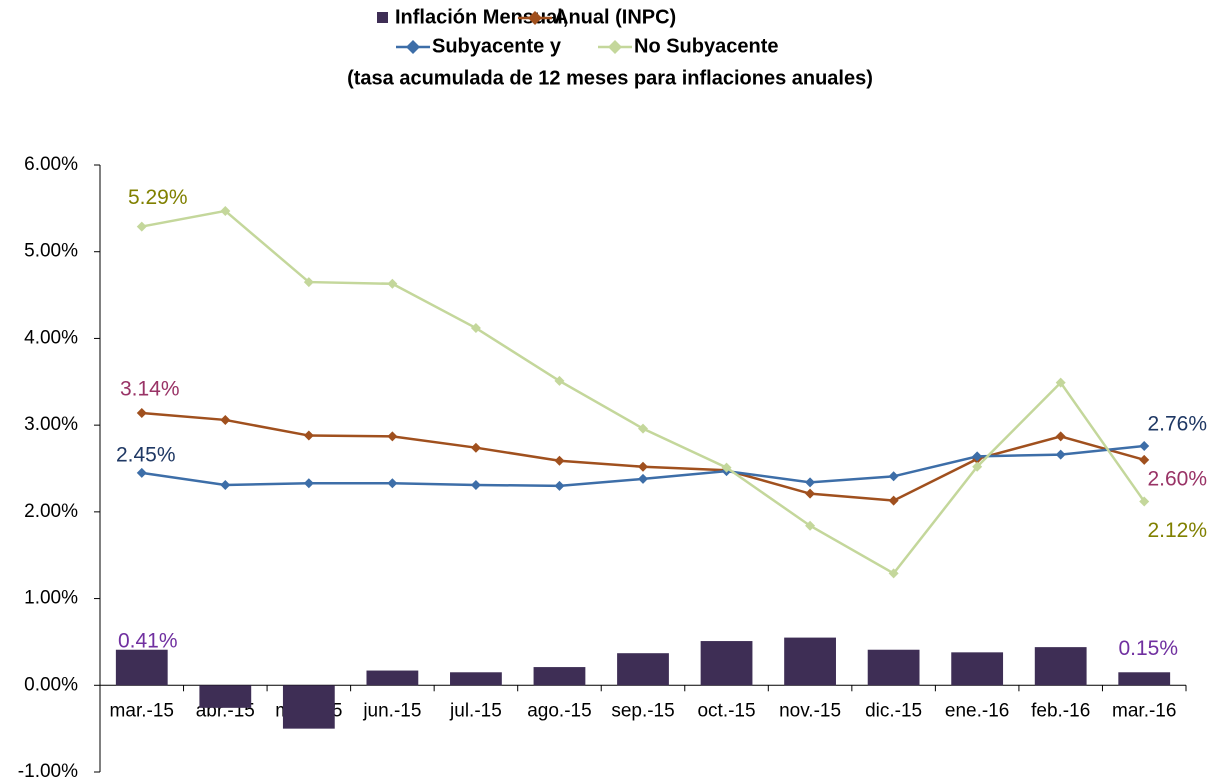 The height and width of the screenshot is (782, 1221). What do you see at coordinates (475, 710) in the screenshot?
I see `x-tick-label: jul.-15` at bounding box center [475, 710].